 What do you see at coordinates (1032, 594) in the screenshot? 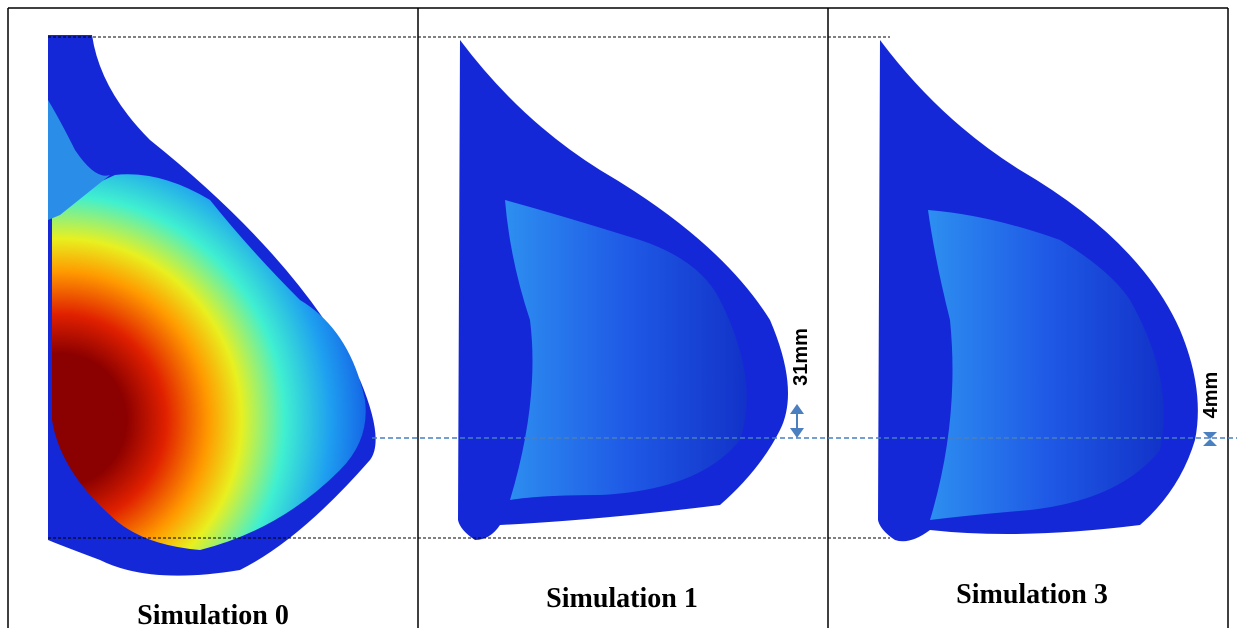
I see `caption: Simulation 3` at bounding box center [1032, 594].